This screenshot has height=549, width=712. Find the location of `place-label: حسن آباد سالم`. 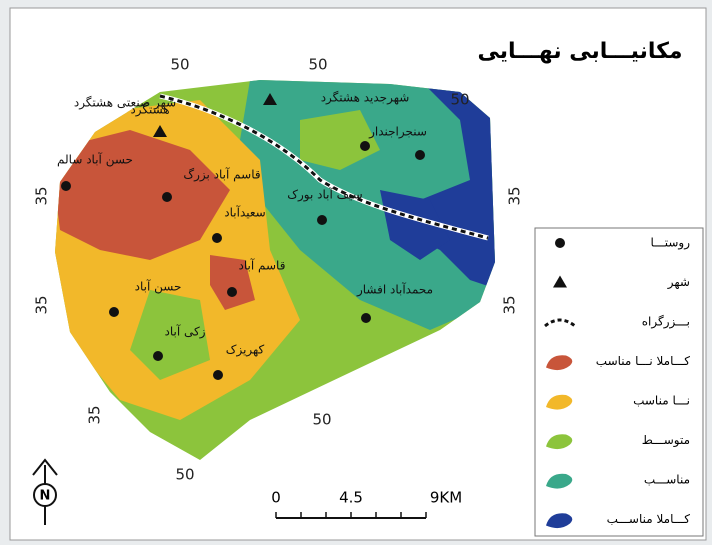

place-label: حسن آباد سالم is located at coordinates (95, 160).